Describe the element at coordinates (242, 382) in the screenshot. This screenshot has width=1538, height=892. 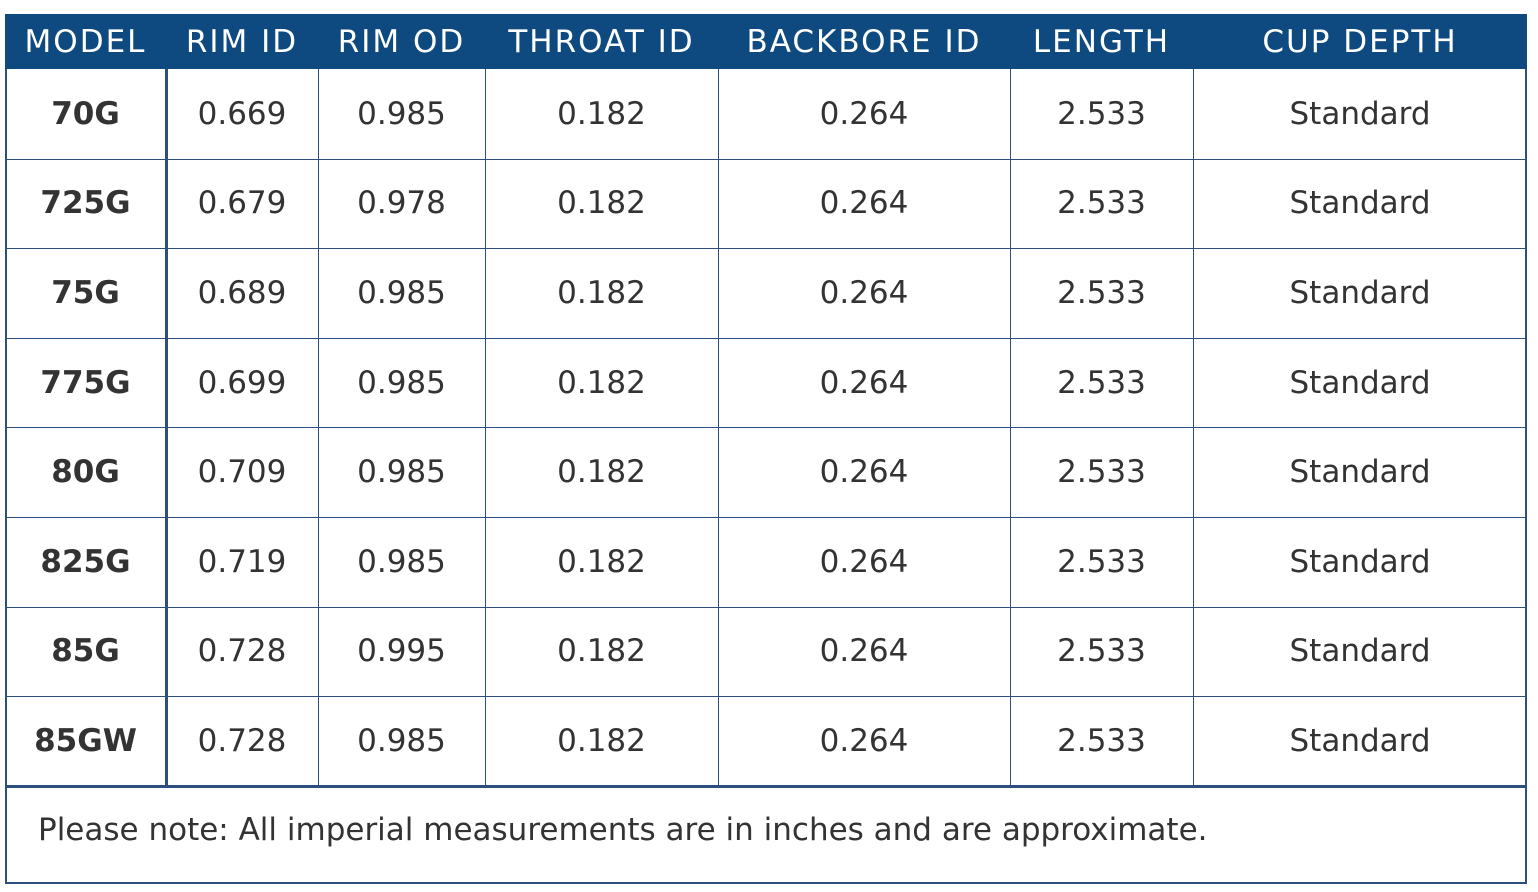
I see `data-cell: 0.699` at that location.